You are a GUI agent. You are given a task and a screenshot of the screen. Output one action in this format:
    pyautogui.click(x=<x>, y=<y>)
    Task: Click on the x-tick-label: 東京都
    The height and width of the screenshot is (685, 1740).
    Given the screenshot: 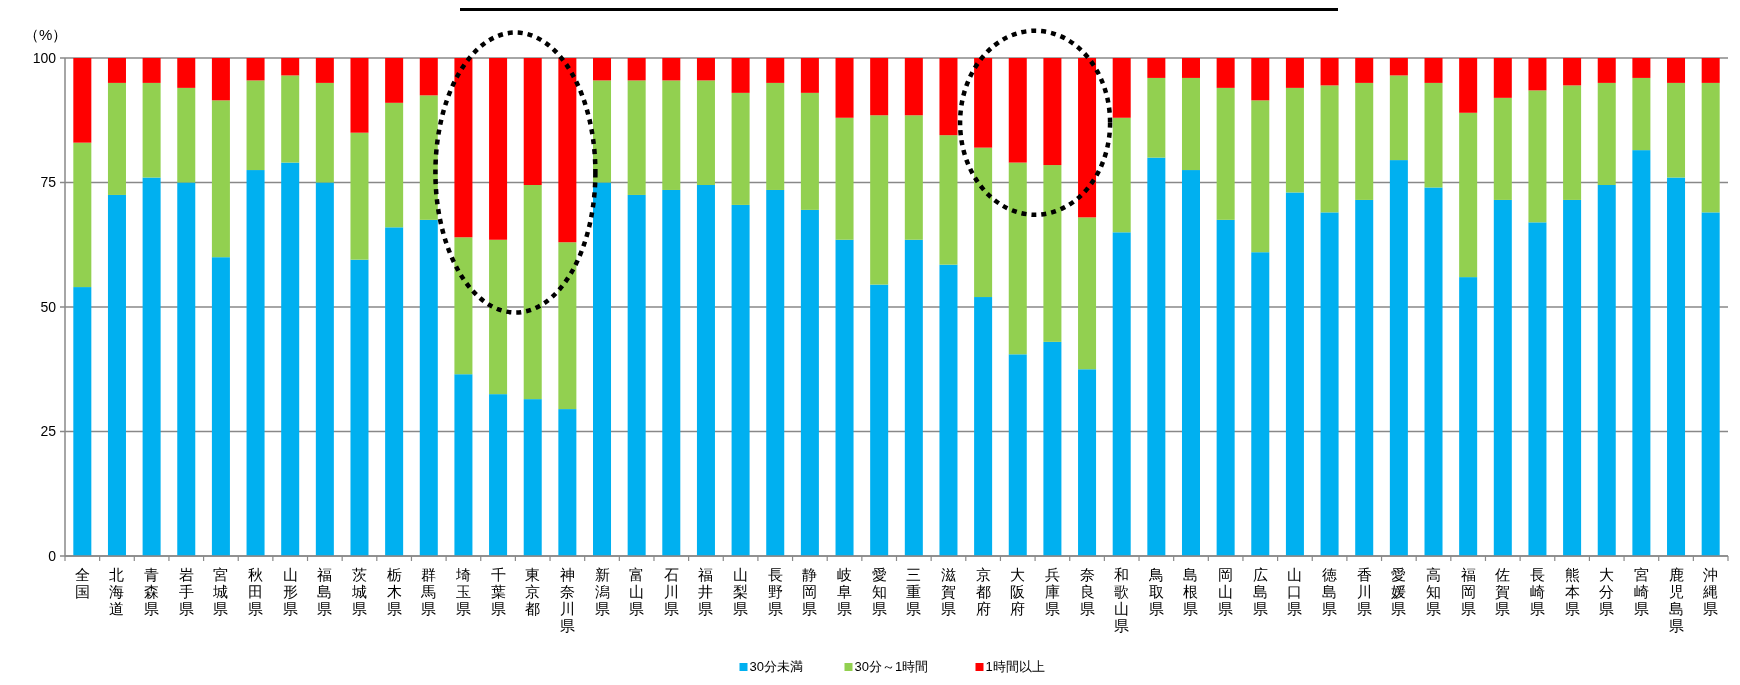 What is the action you would take?
    pyautogui.click(x=533, y=591)
    